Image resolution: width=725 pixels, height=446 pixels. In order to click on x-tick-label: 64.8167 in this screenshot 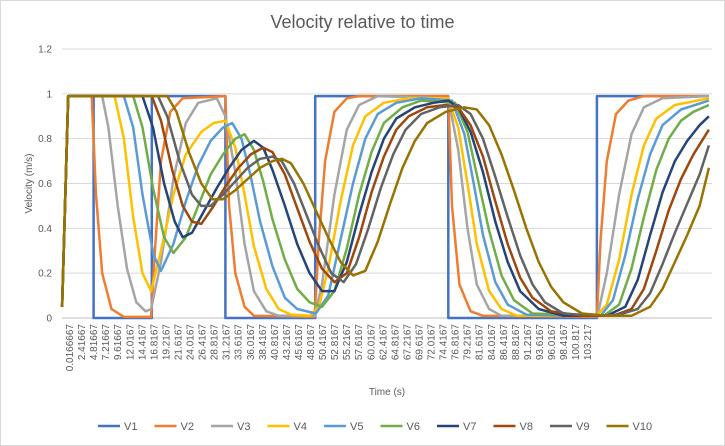, I will do `click(395, 342)`.